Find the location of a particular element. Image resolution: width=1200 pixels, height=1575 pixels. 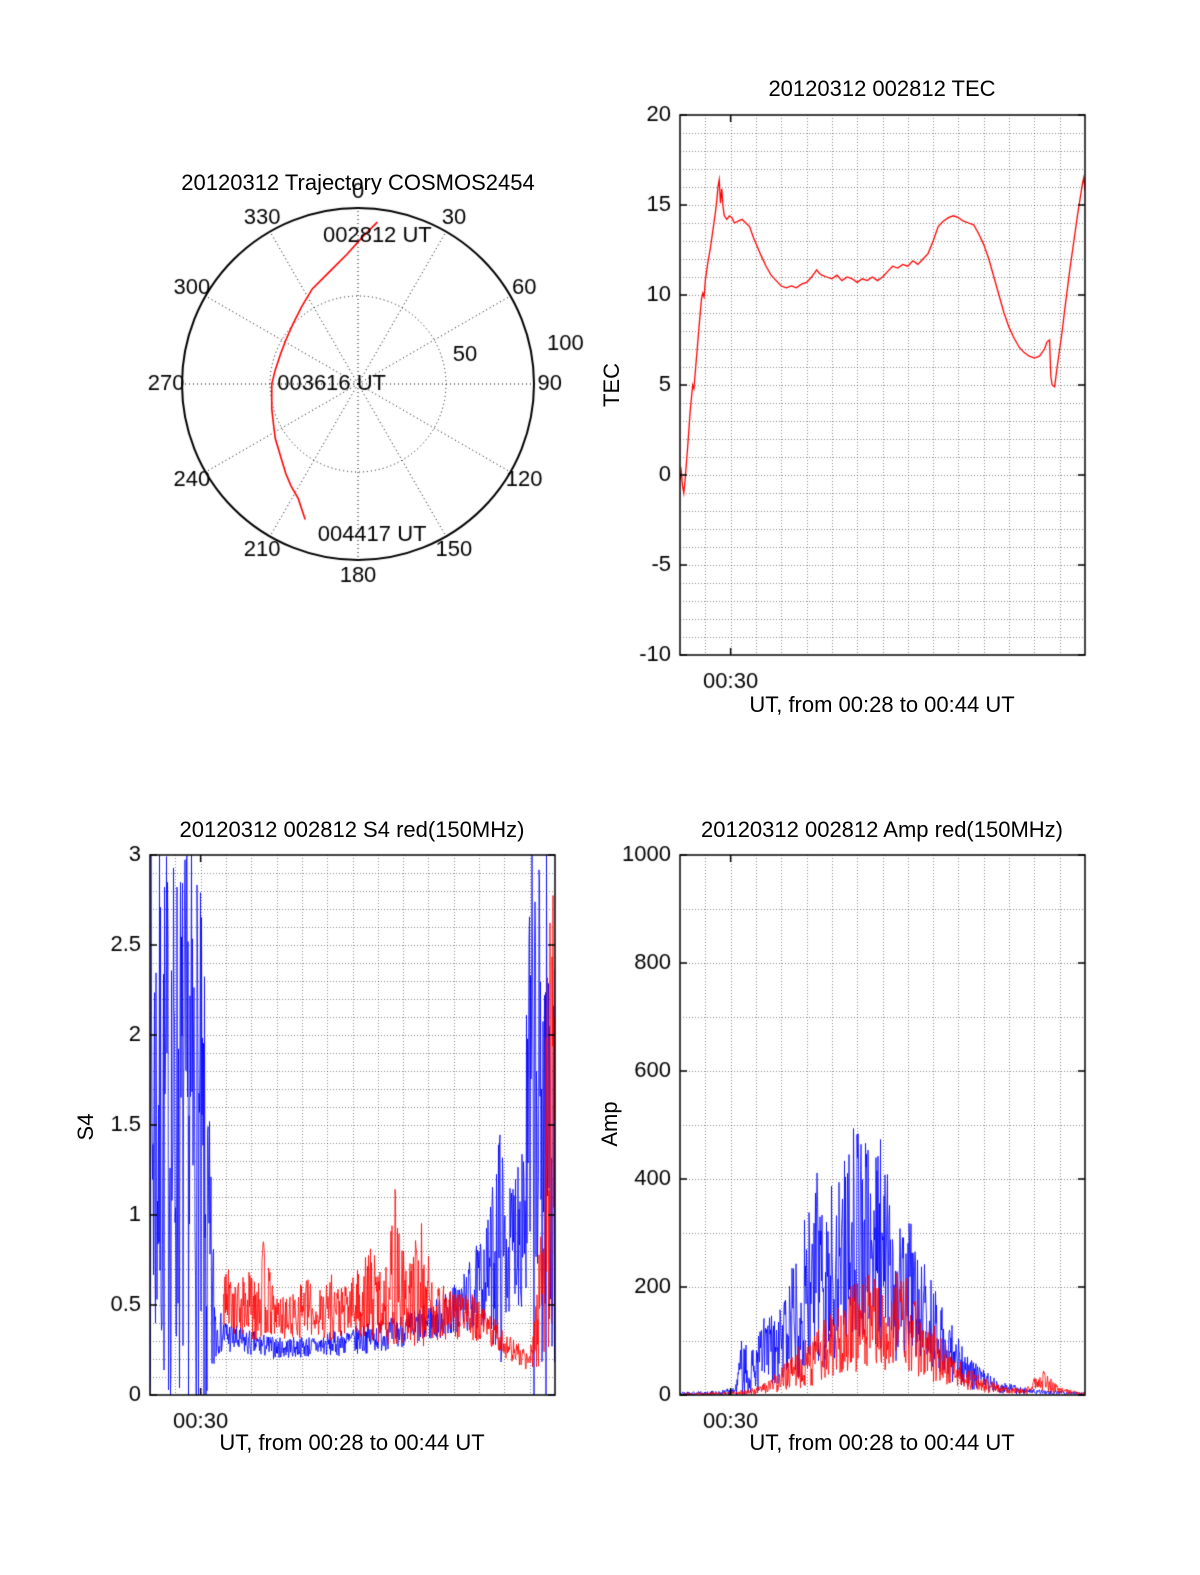

amp-title: 20120312 002812 Amp red(150MHz) is located at coordinates (882, 829).